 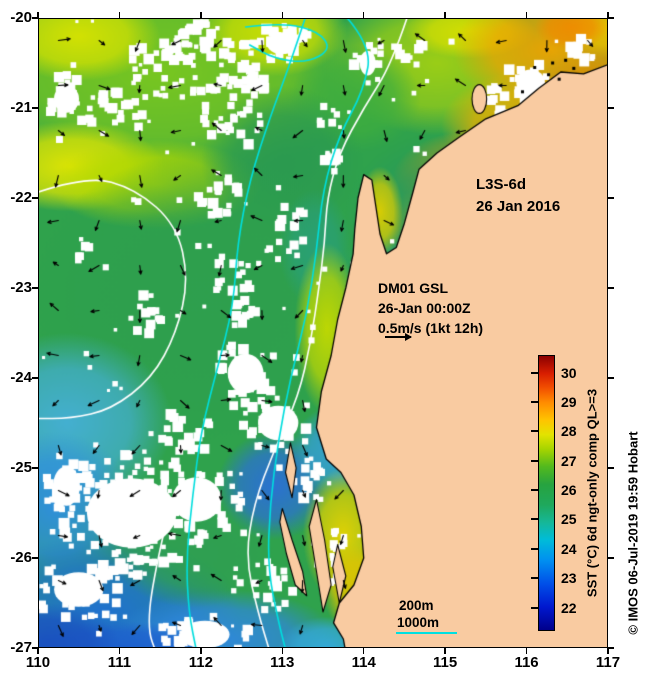 I want to click on imos-watermark: © IMOS 06-Jul-2019 19:59 Hobart, so click(x=633, y=533).